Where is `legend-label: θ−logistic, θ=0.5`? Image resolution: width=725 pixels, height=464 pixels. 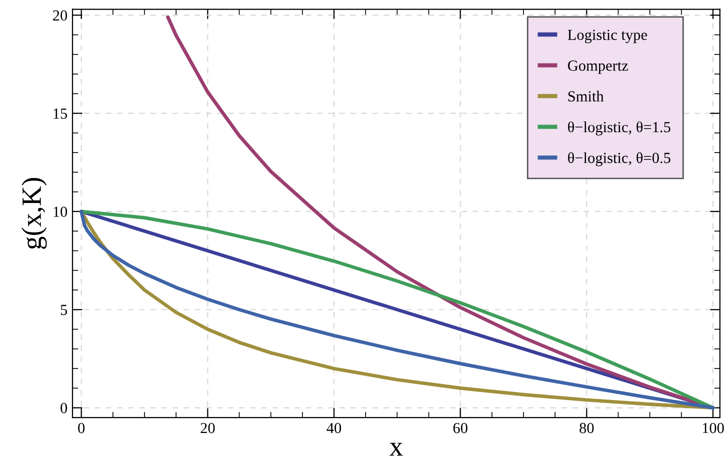
legend-label: θ−logistic, θ=0.5 is located at coordinates (619, 159).